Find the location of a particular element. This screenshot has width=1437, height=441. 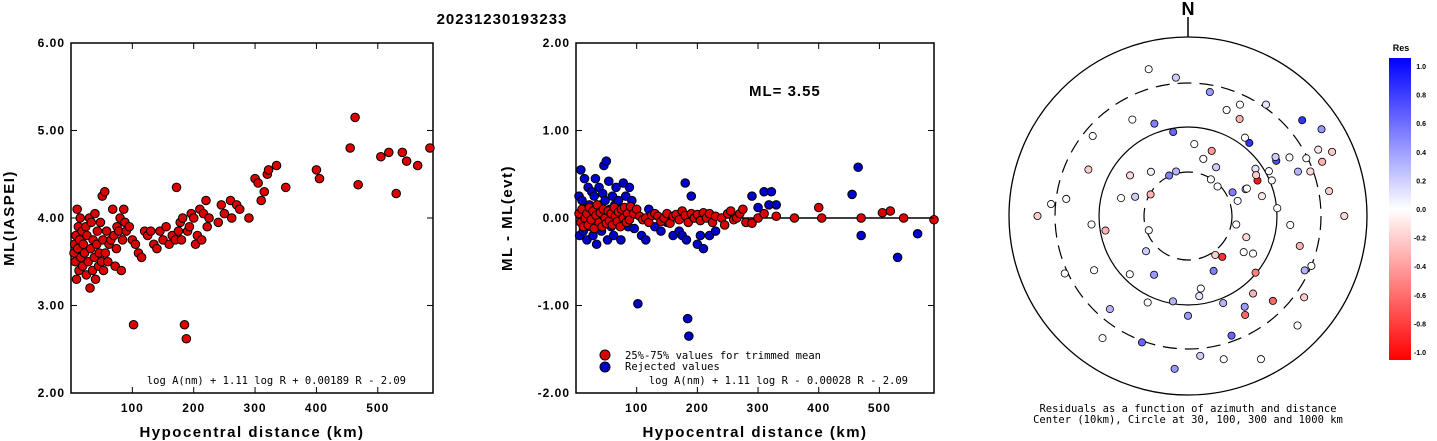

circle-300km is located at coordinates (1188, 216).